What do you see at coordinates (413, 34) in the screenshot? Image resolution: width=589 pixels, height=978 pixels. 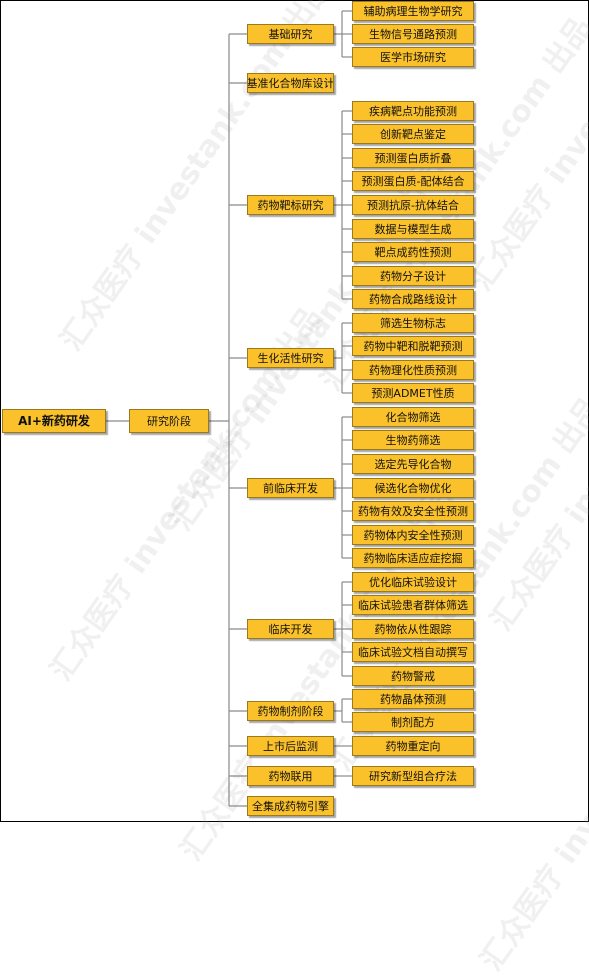 I see `leaf-node: 生物信号通路预测` at bounding box center [413, 34].